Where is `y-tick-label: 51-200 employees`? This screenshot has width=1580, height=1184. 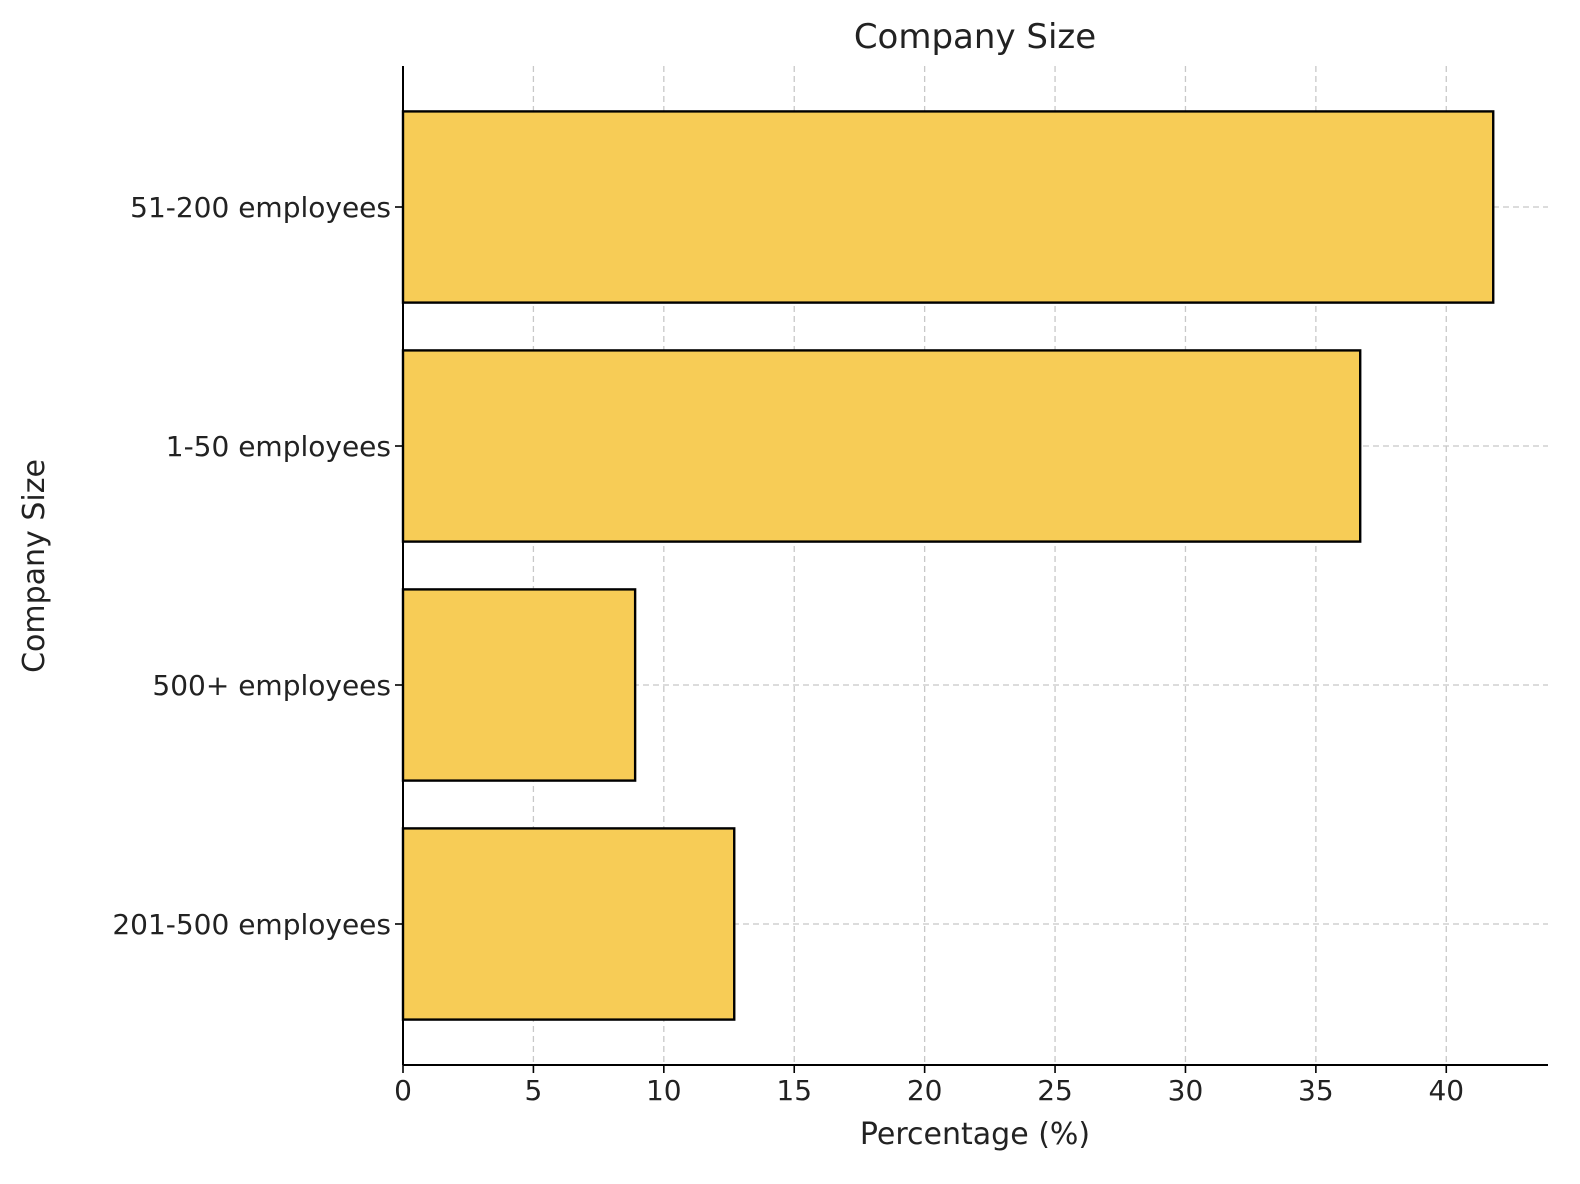
y-tick-label: 51-200 employees is located at coordinates (260, 207).